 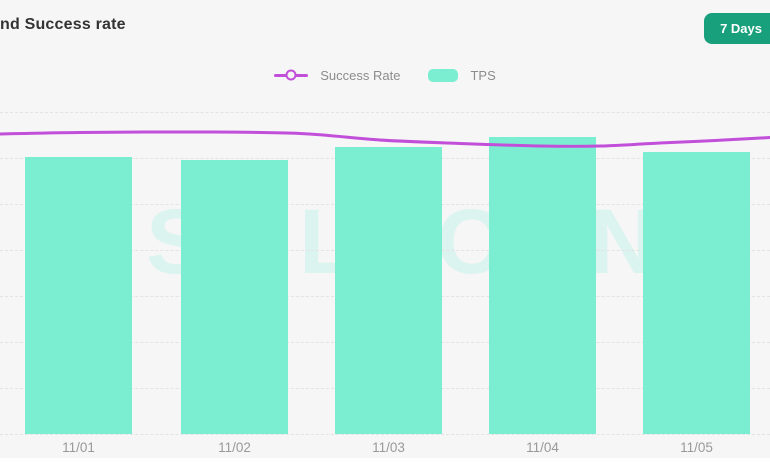 What do you see at coordinates (63, 24) in the screenshot?
I see `chart-title: nd Success rate` at bounding box center [63, 24].